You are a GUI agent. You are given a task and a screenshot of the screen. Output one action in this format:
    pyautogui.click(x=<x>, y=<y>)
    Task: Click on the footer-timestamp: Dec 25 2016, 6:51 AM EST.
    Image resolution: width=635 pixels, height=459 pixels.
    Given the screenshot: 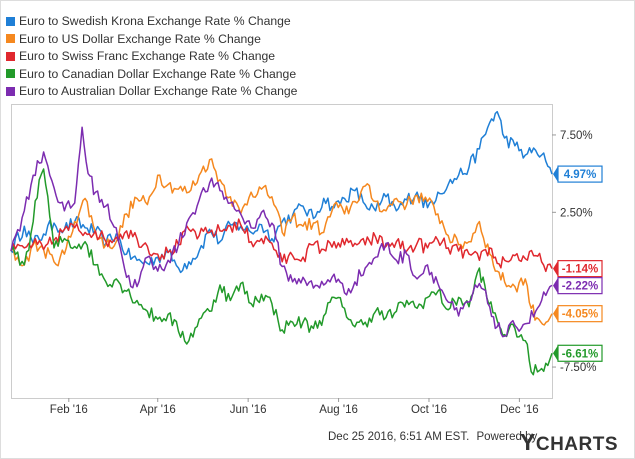 What is the action you would take?
    pyautogui.click(x=399, y=437)
    